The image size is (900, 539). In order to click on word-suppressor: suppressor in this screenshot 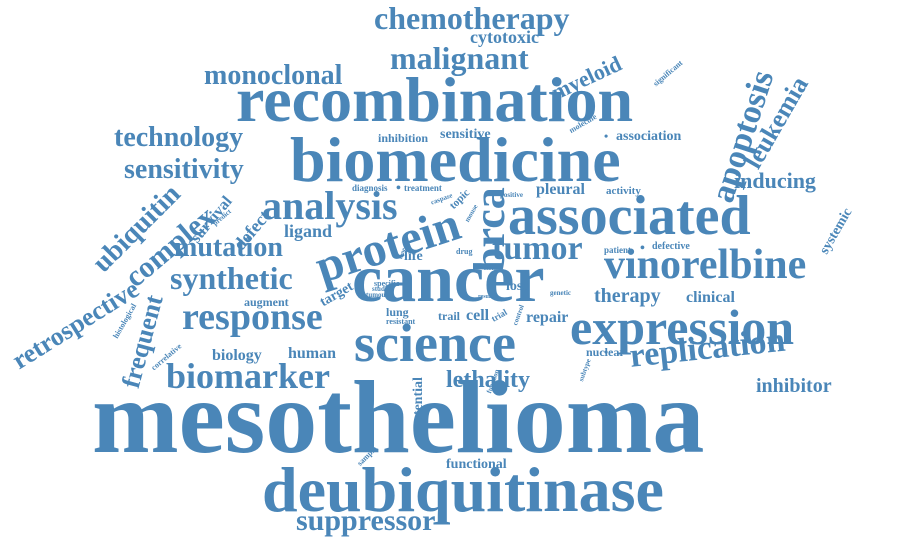, I will do `click(366, 520)`.